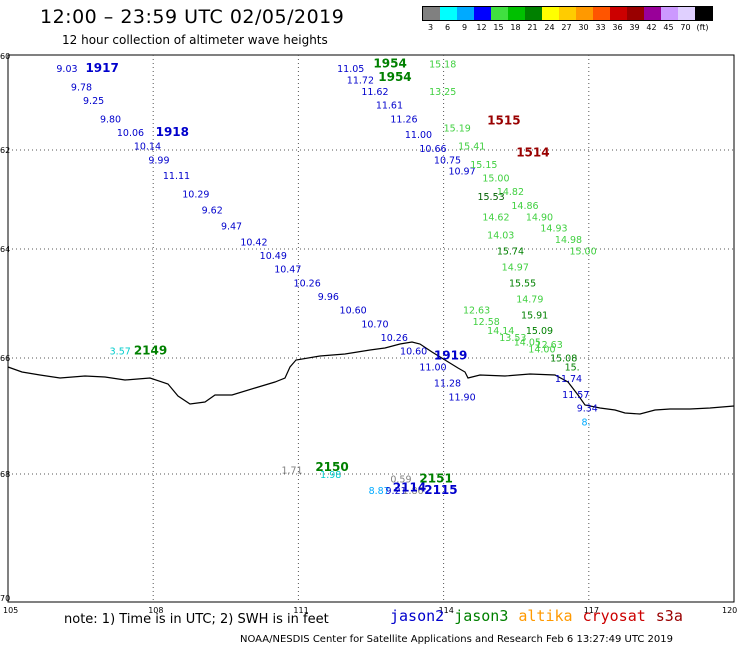 The width and height of the screenshot is (740, 650). Describe the element at coordinates (481, 616) in the screenshot. I see `satellite-label-jason3: jason3` at that location.